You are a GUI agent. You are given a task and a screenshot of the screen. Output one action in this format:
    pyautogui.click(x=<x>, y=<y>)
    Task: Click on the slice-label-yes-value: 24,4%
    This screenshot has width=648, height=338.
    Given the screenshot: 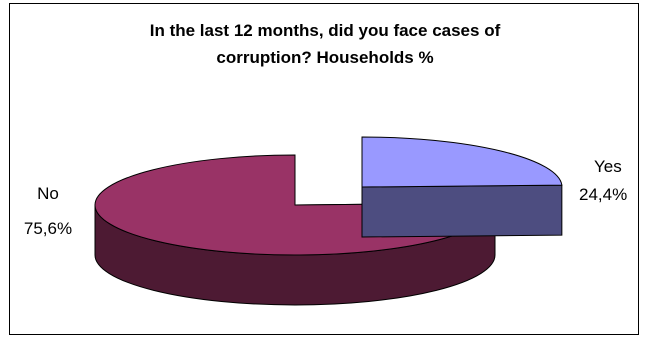 What is the action you would take?
    pyautogui.click(x=603, y=194)
    